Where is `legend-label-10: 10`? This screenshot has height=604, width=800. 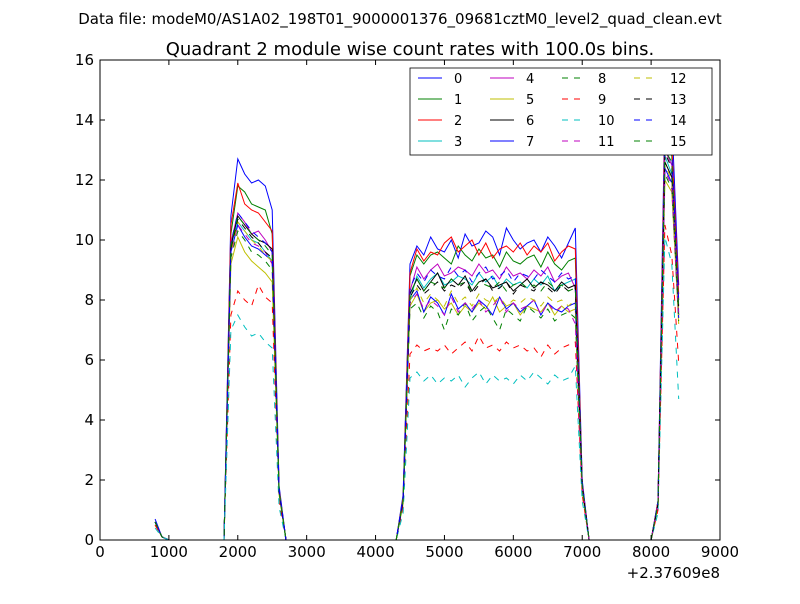 legend-label-10: 10 is located at coordinates (606, 121).